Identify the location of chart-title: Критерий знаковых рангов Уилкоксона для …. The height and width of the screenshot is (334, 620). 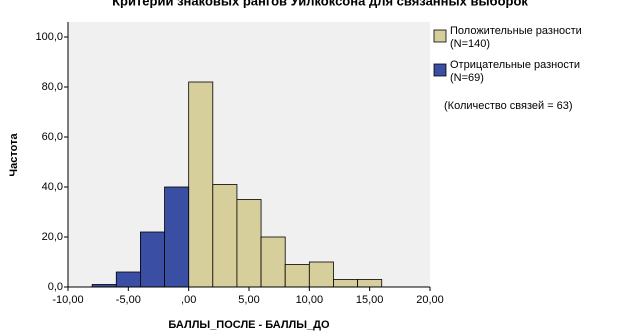
(320, 4).